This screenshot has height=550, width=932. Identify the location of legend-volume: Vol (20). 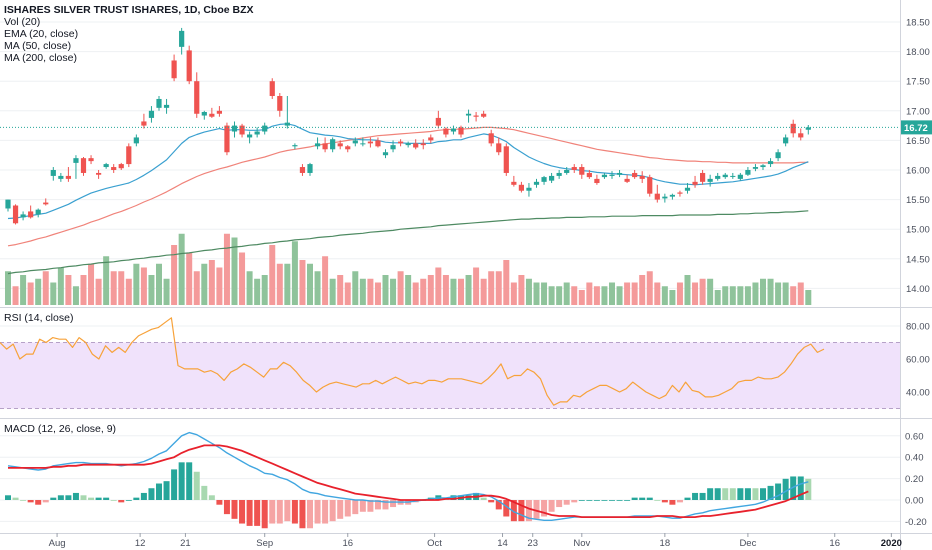
(22, 22).